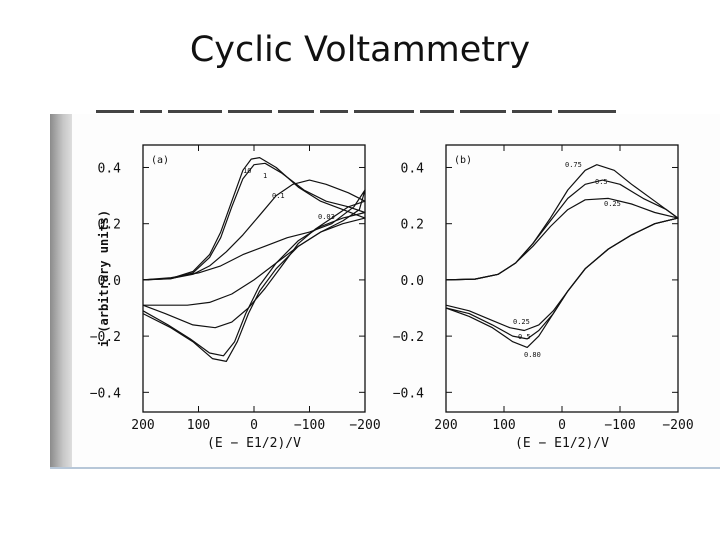  What do you see at coordinates (160, 160) in the screenshot?
I see `panel-label: (a)` at bounding box center [160, 160].